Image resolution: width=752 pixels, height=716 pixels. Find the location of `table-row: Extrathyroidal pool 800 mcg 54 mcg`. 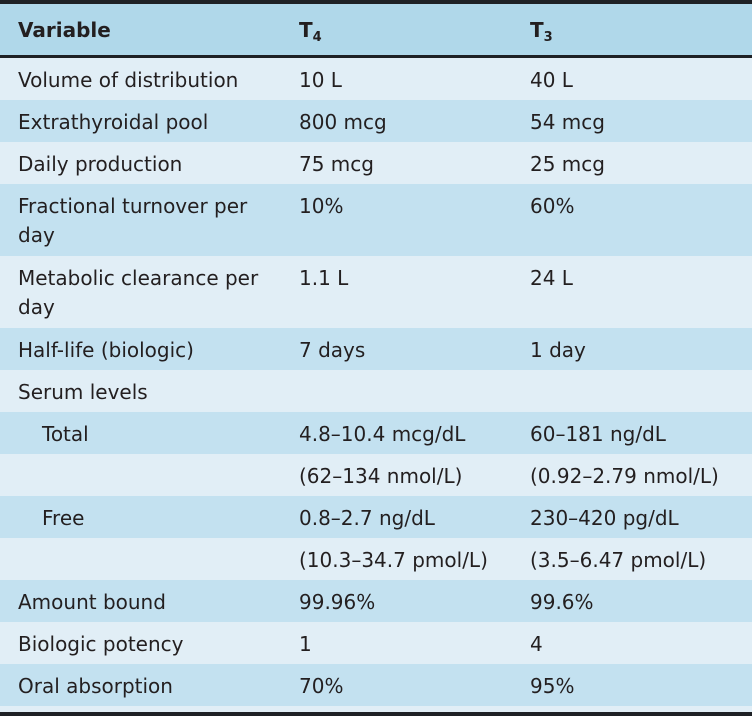

table-row: Extrathyroidal pool 800 mcg 54 mcg is located at coordinates (376, 121).